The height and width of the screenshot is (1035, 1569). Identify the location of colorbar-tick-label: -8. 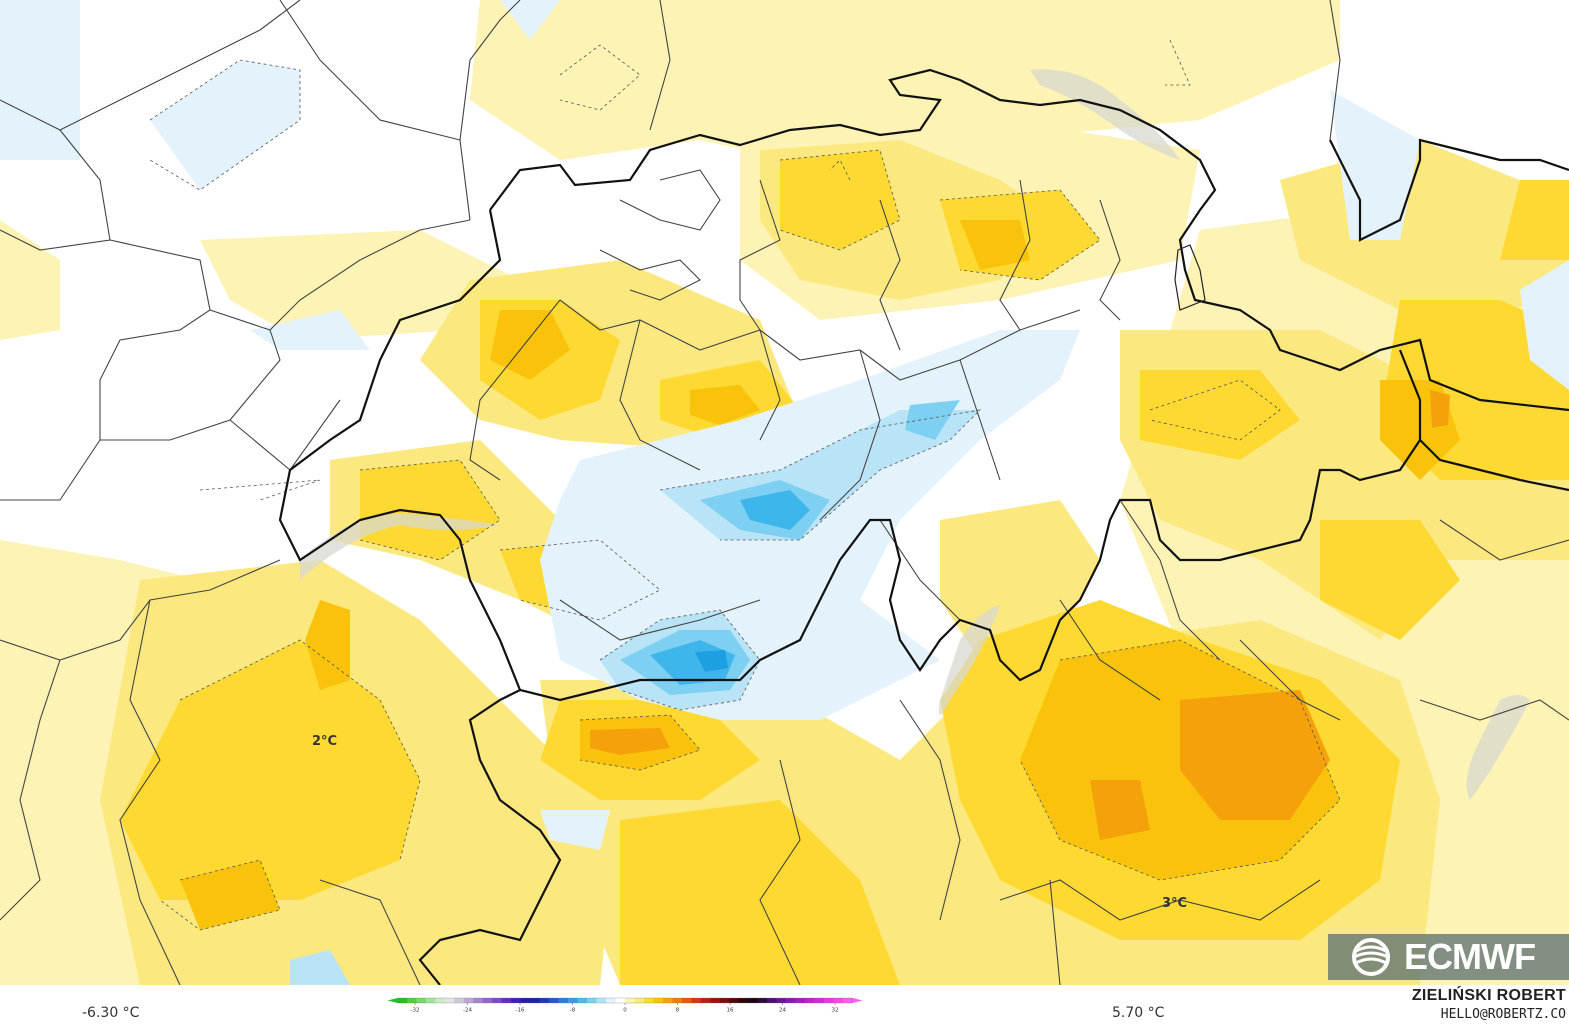
(573, 1011).